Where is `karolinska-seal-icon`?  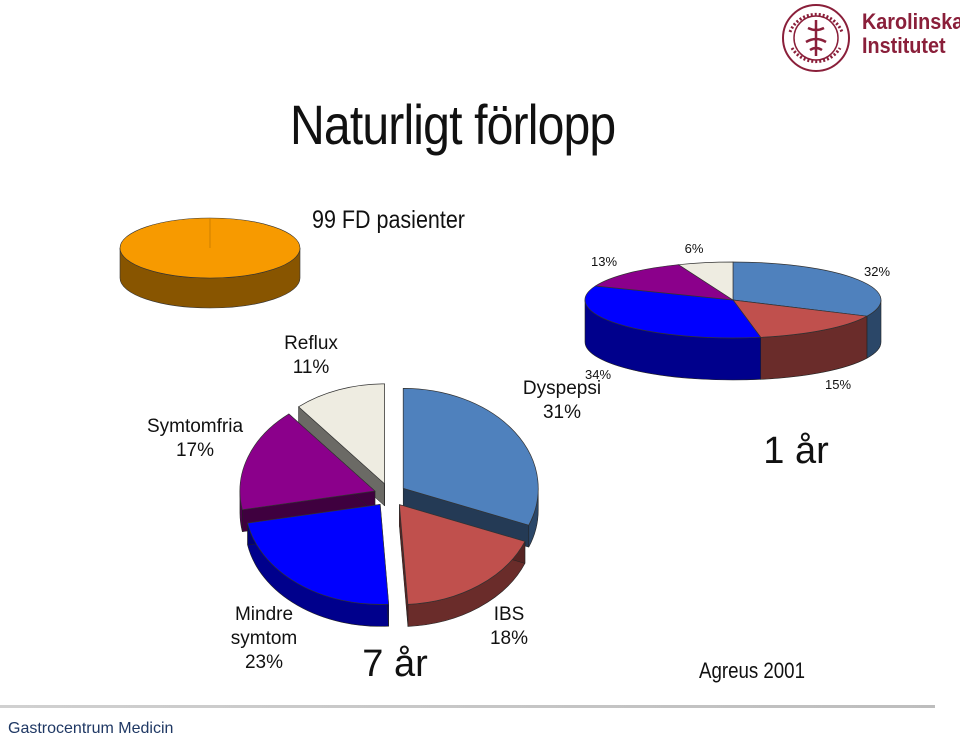 karolinska-seal-icon is located at coordinates (816, 38).